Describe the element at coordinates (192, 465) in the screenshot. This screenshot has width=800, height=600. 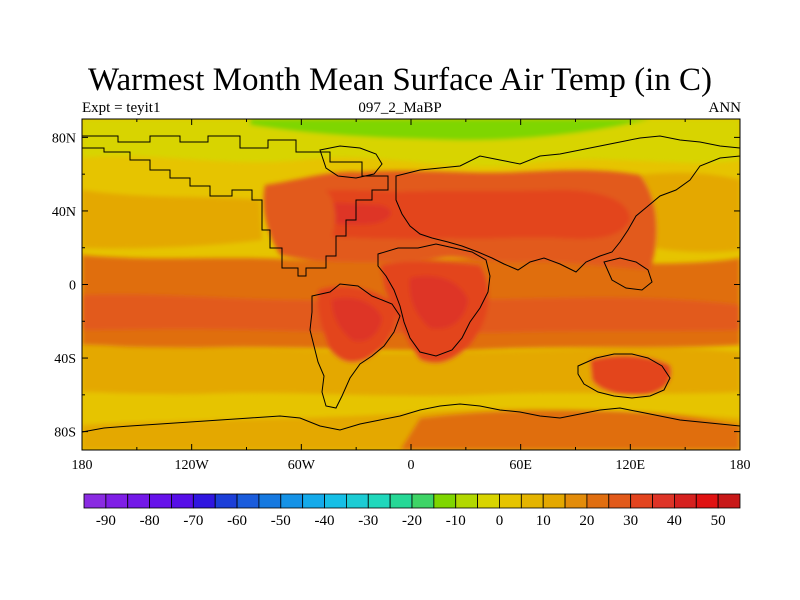
I see `x-tick-label: 120W` at that location.